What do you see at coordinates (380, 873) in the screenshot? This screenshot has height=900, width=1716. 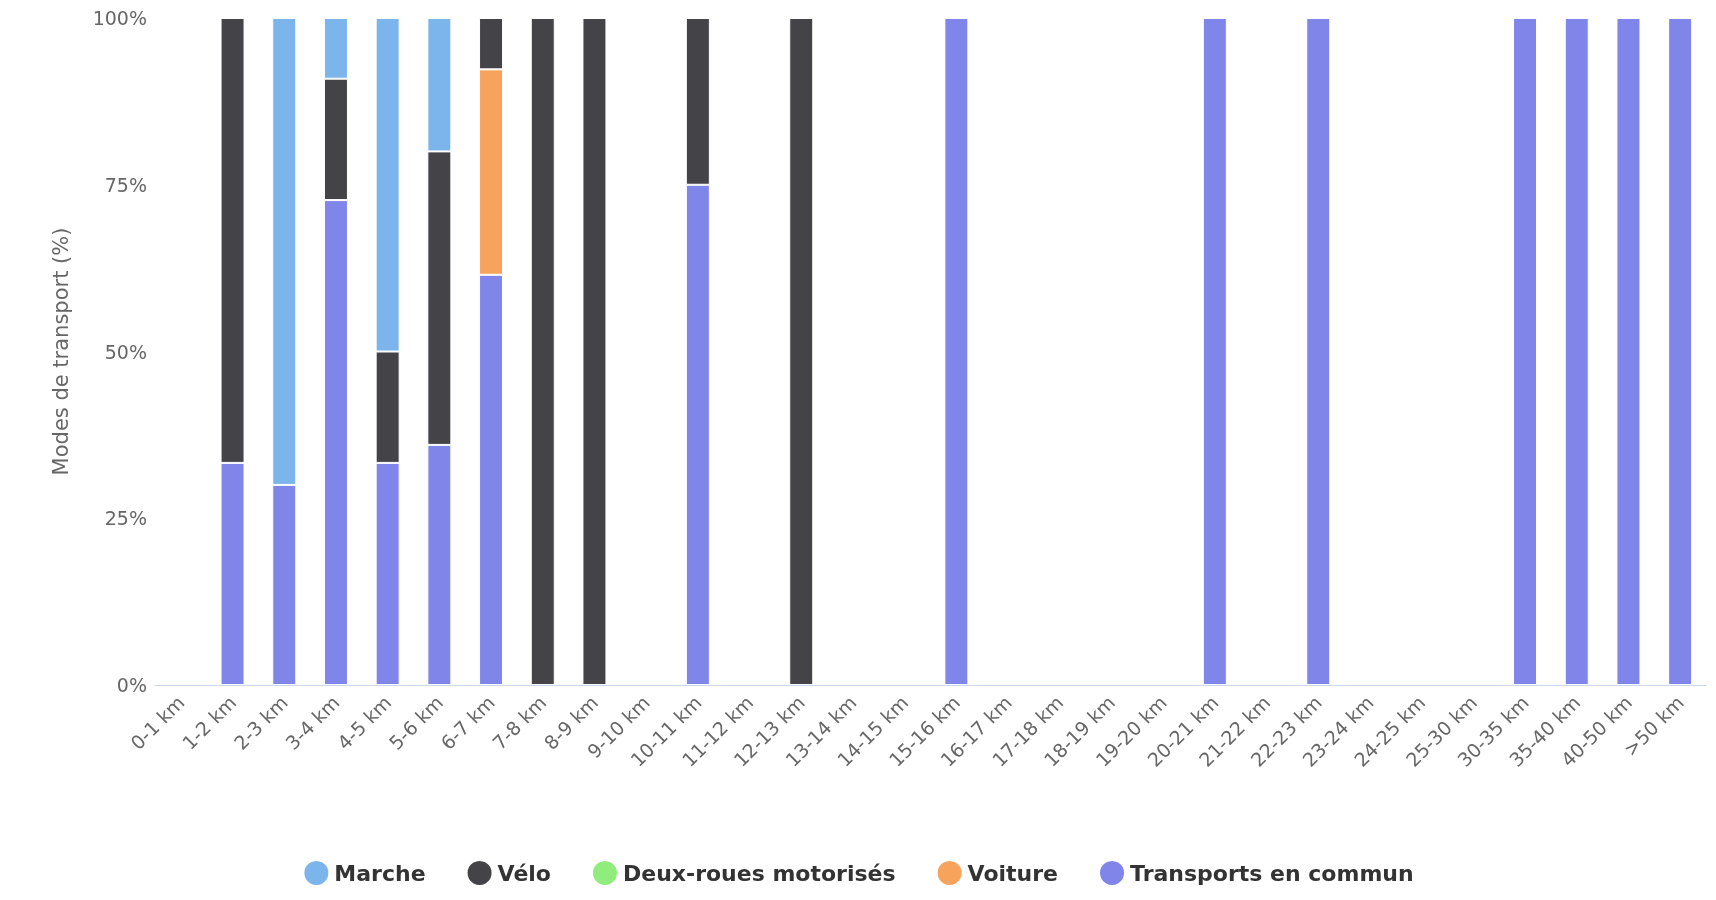 I see `legend-label: Marche` at bounding box center [380, 873].